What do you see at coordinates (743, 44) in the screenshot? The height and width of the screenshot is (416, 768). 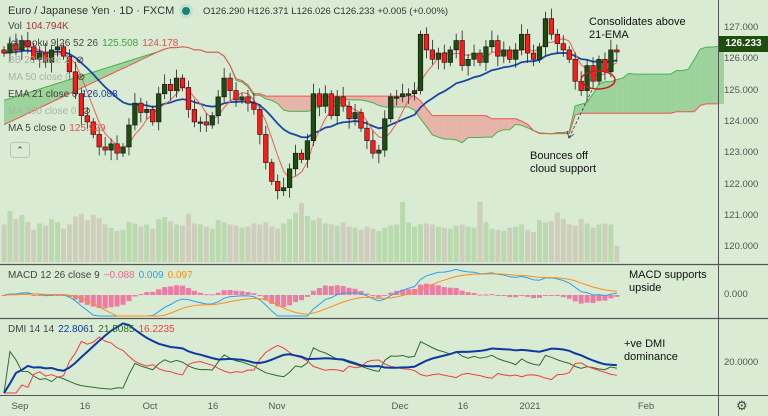 I see `current-price-label: 126.233` at bounding box center [743, 44].